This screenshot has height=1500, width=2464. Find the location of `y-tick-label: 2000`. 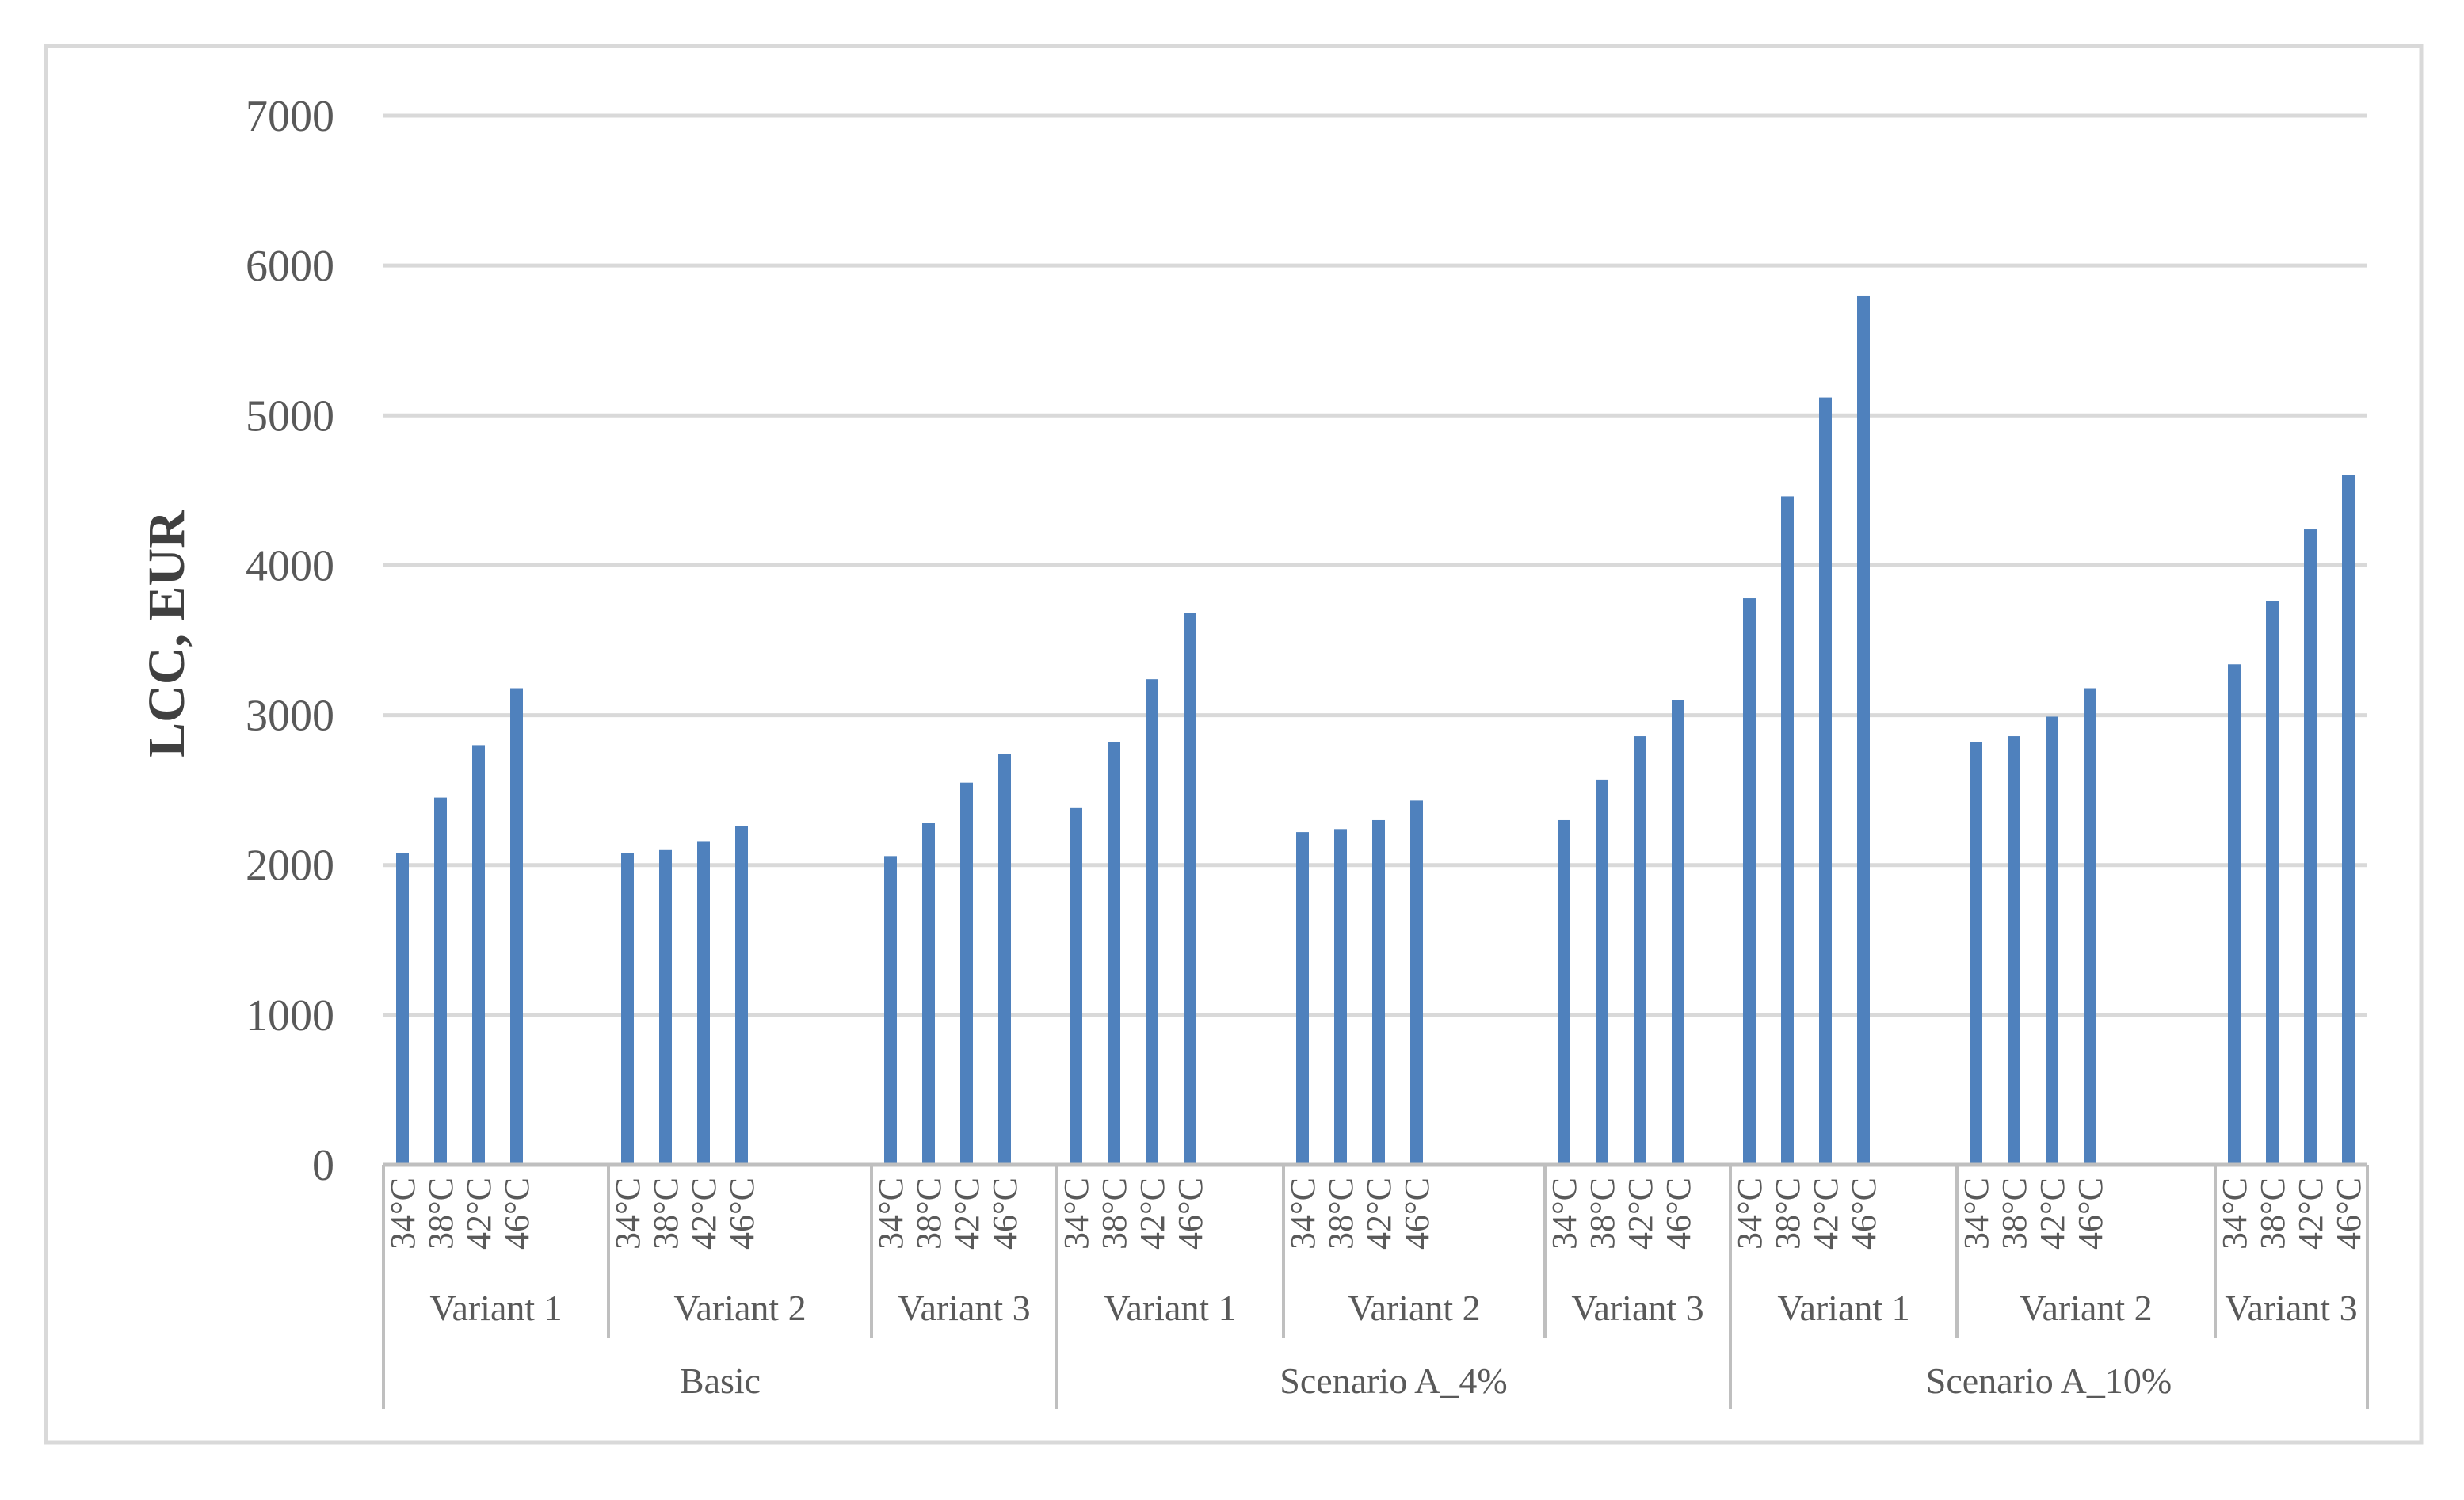

y-tick-label: 2000 is located at coordinates (290, 866).